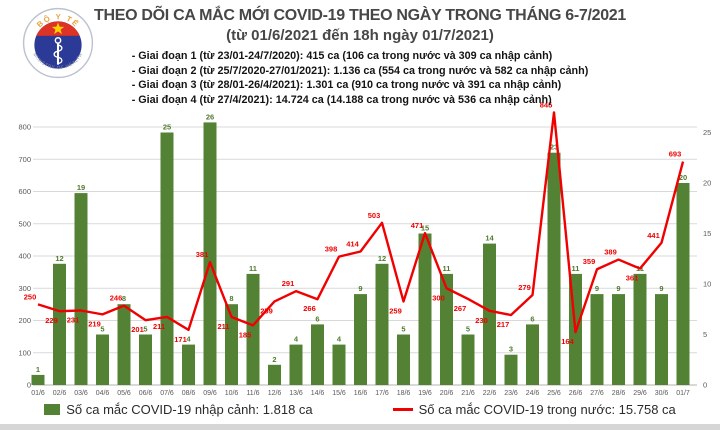  I want to click on legend-item-imported: Số ca mắc COVID-19 nhập cảnh: 1.818 ca, so click(178, 409).